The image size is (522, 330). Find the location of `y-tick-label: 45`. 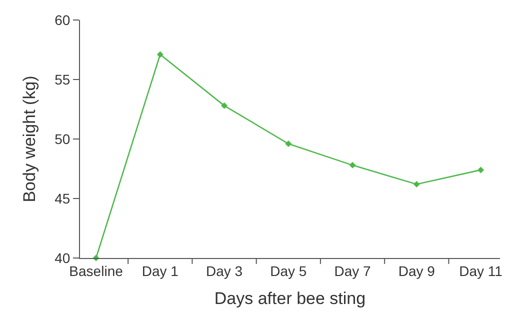

y-tick-label: 45 is located at coordinates (62, 198).